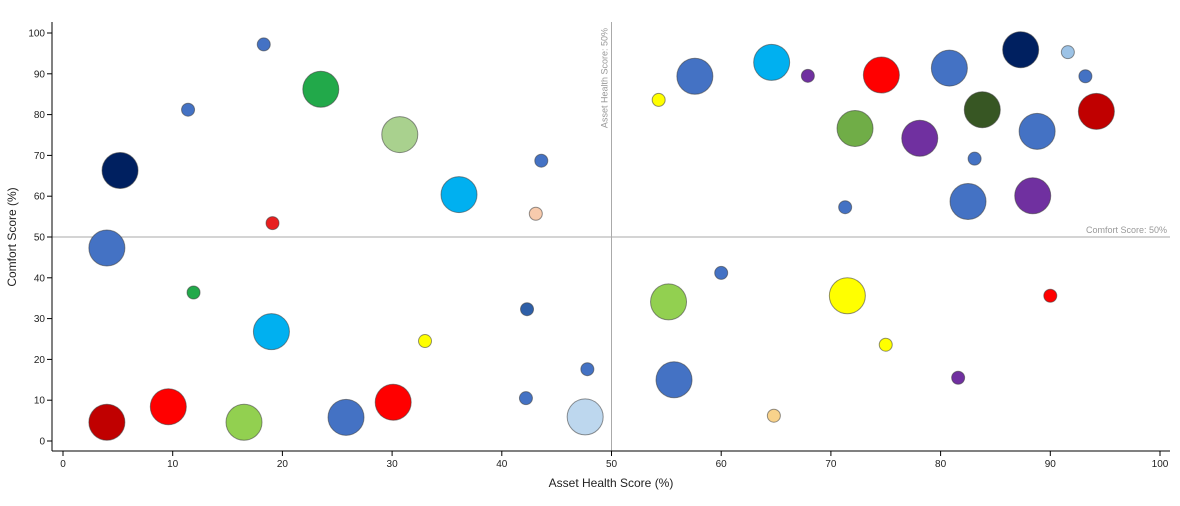 This screenshot has height=506, width=1180. I want to click on x-tick-label: 60, so click(722, 464).